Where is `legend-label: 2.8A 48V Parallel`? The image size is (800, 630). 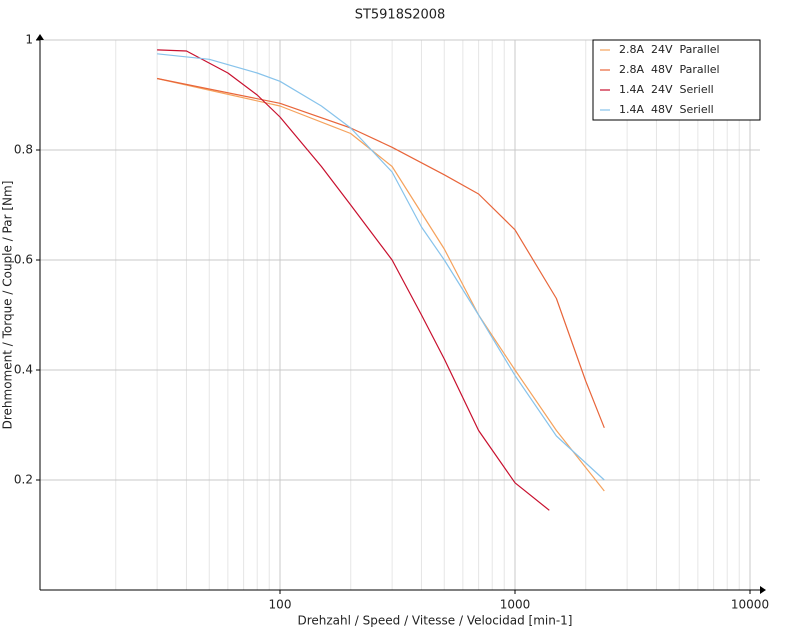 legend-label: 2.8A 48V Parallel is located at coordinates (669, 69).